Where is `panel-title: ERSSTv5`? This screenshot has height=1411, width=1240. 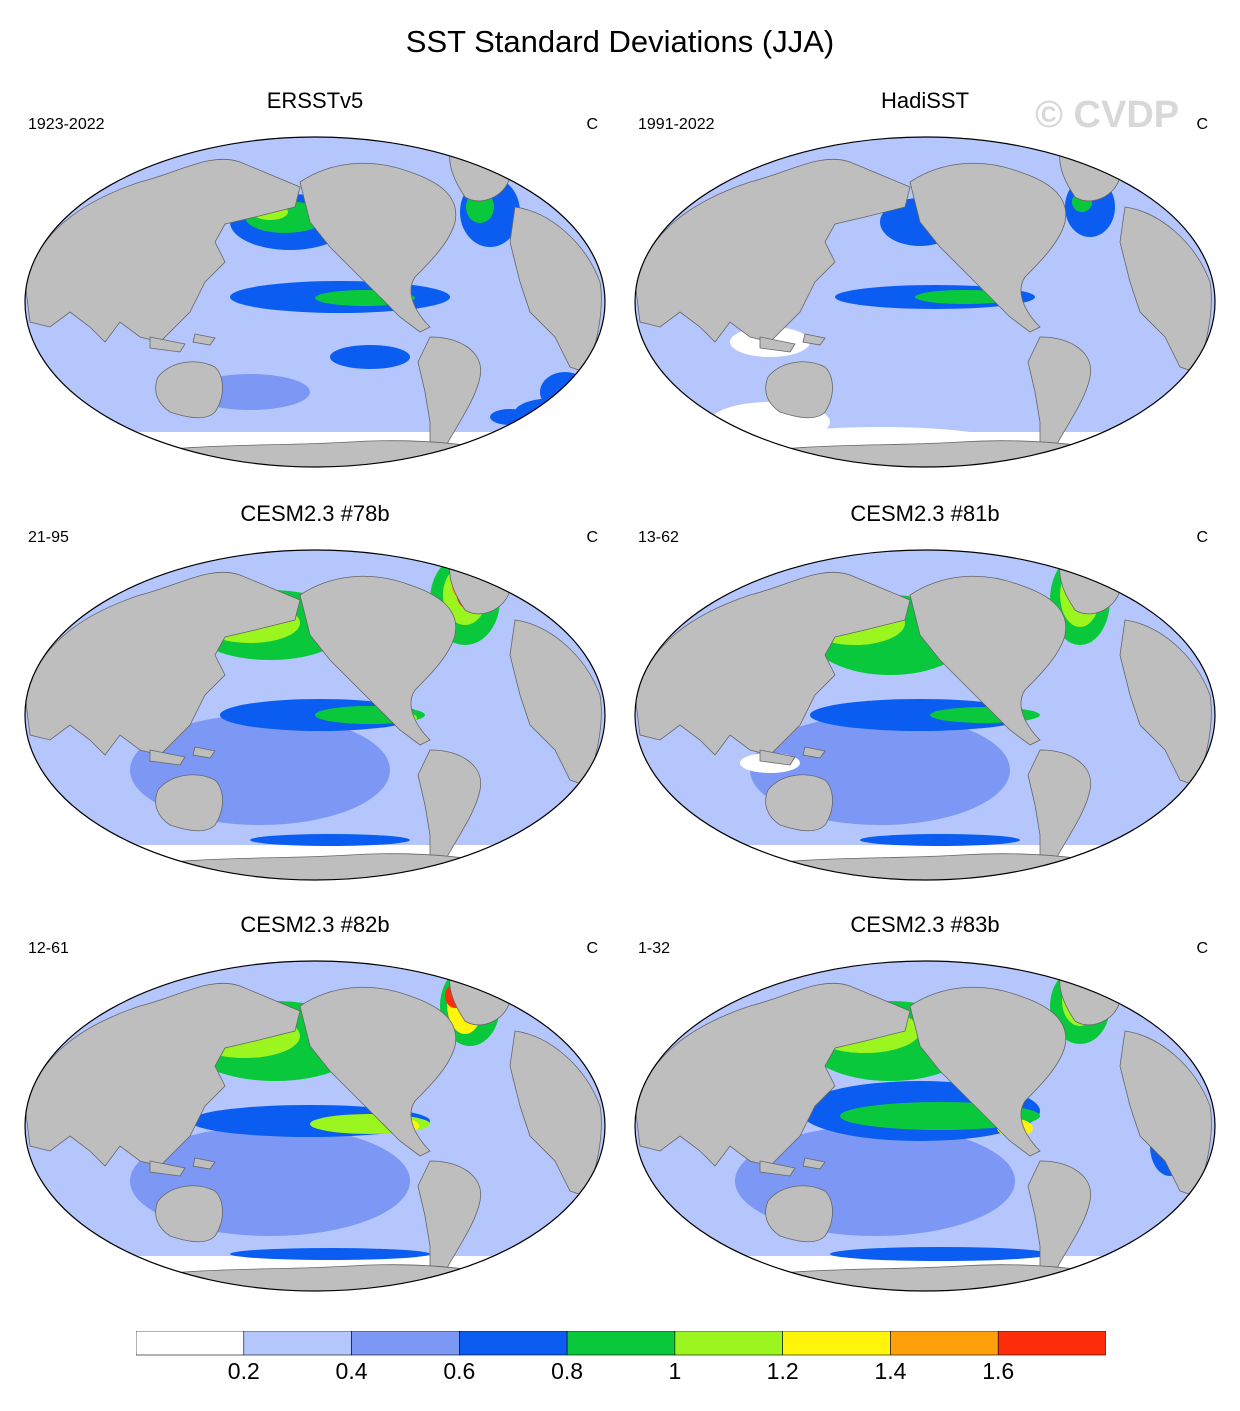 panel-title: ERSSTv5 is located at coordinates (315, 100).